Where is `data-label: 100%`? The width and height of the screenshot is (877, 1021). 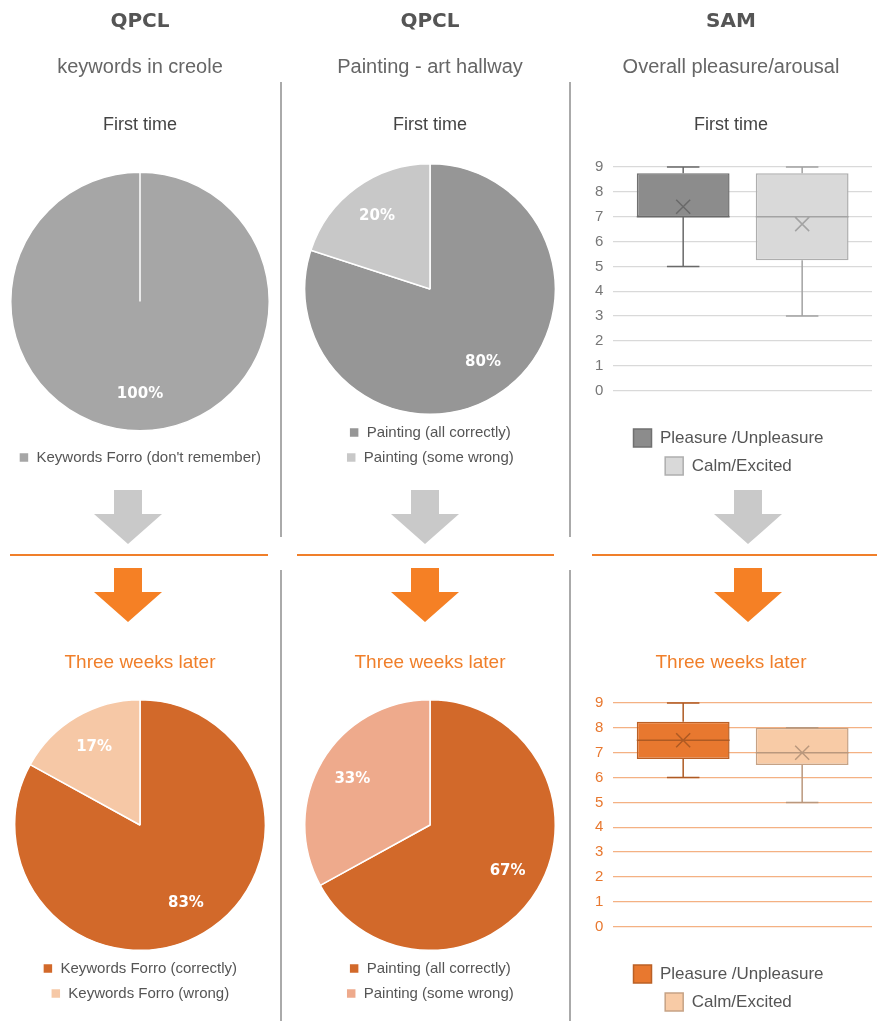
data-label: 100% is located at coordinates (140, 393).